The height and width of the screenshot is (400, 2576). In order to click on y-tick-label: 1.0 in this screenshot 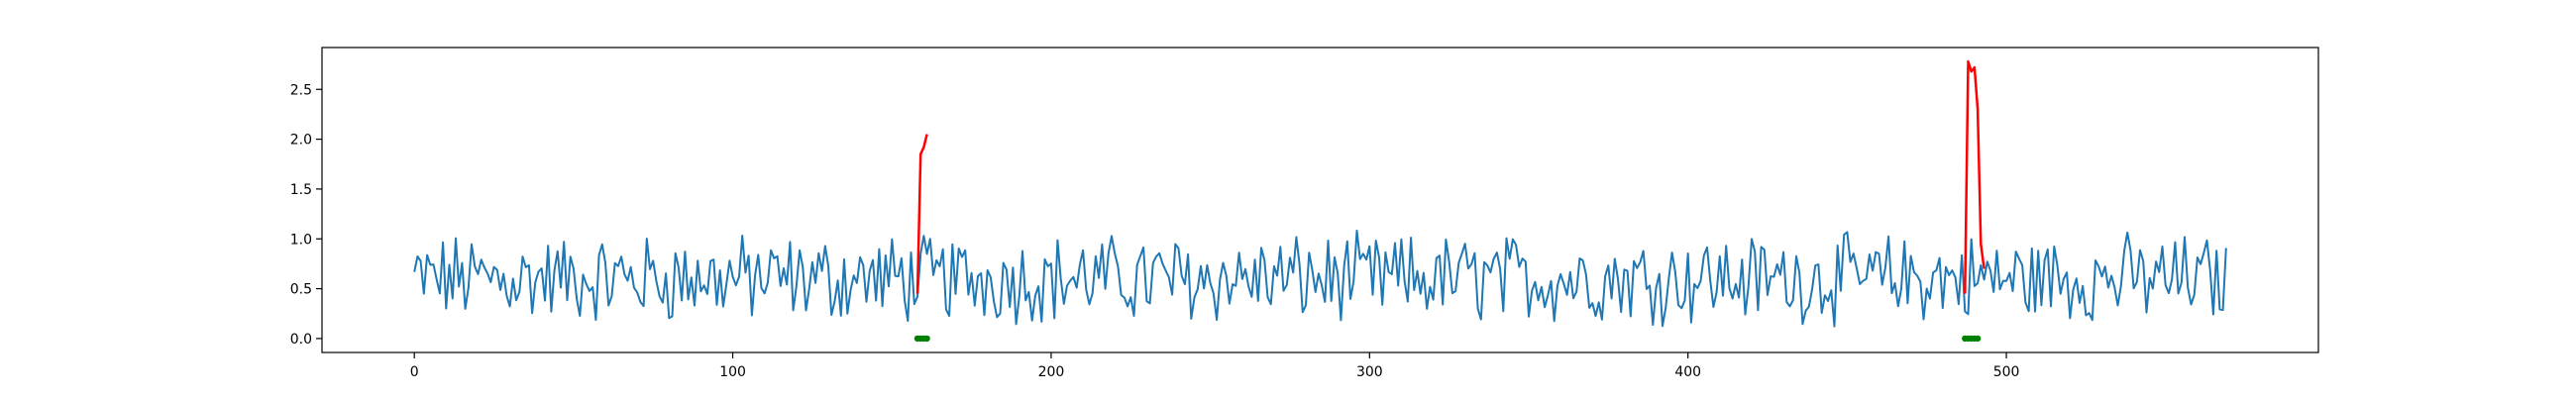, I will do `click(301, 240)`.